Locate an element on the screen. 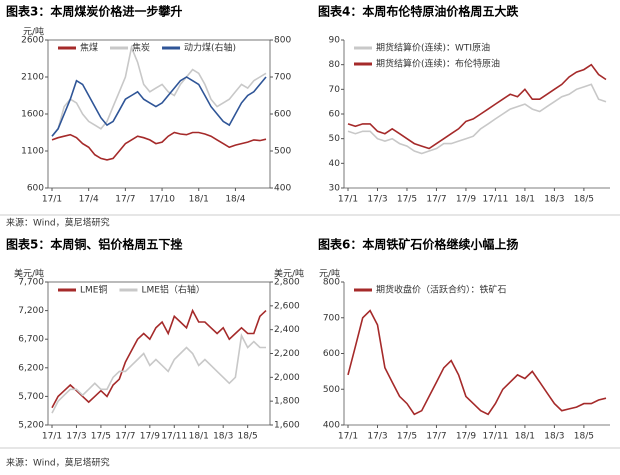 This screenshot has height=475, width=620. chart-title: 图表3：本周煤炭价格进一步攀升 is located at coordinates (94, 11).